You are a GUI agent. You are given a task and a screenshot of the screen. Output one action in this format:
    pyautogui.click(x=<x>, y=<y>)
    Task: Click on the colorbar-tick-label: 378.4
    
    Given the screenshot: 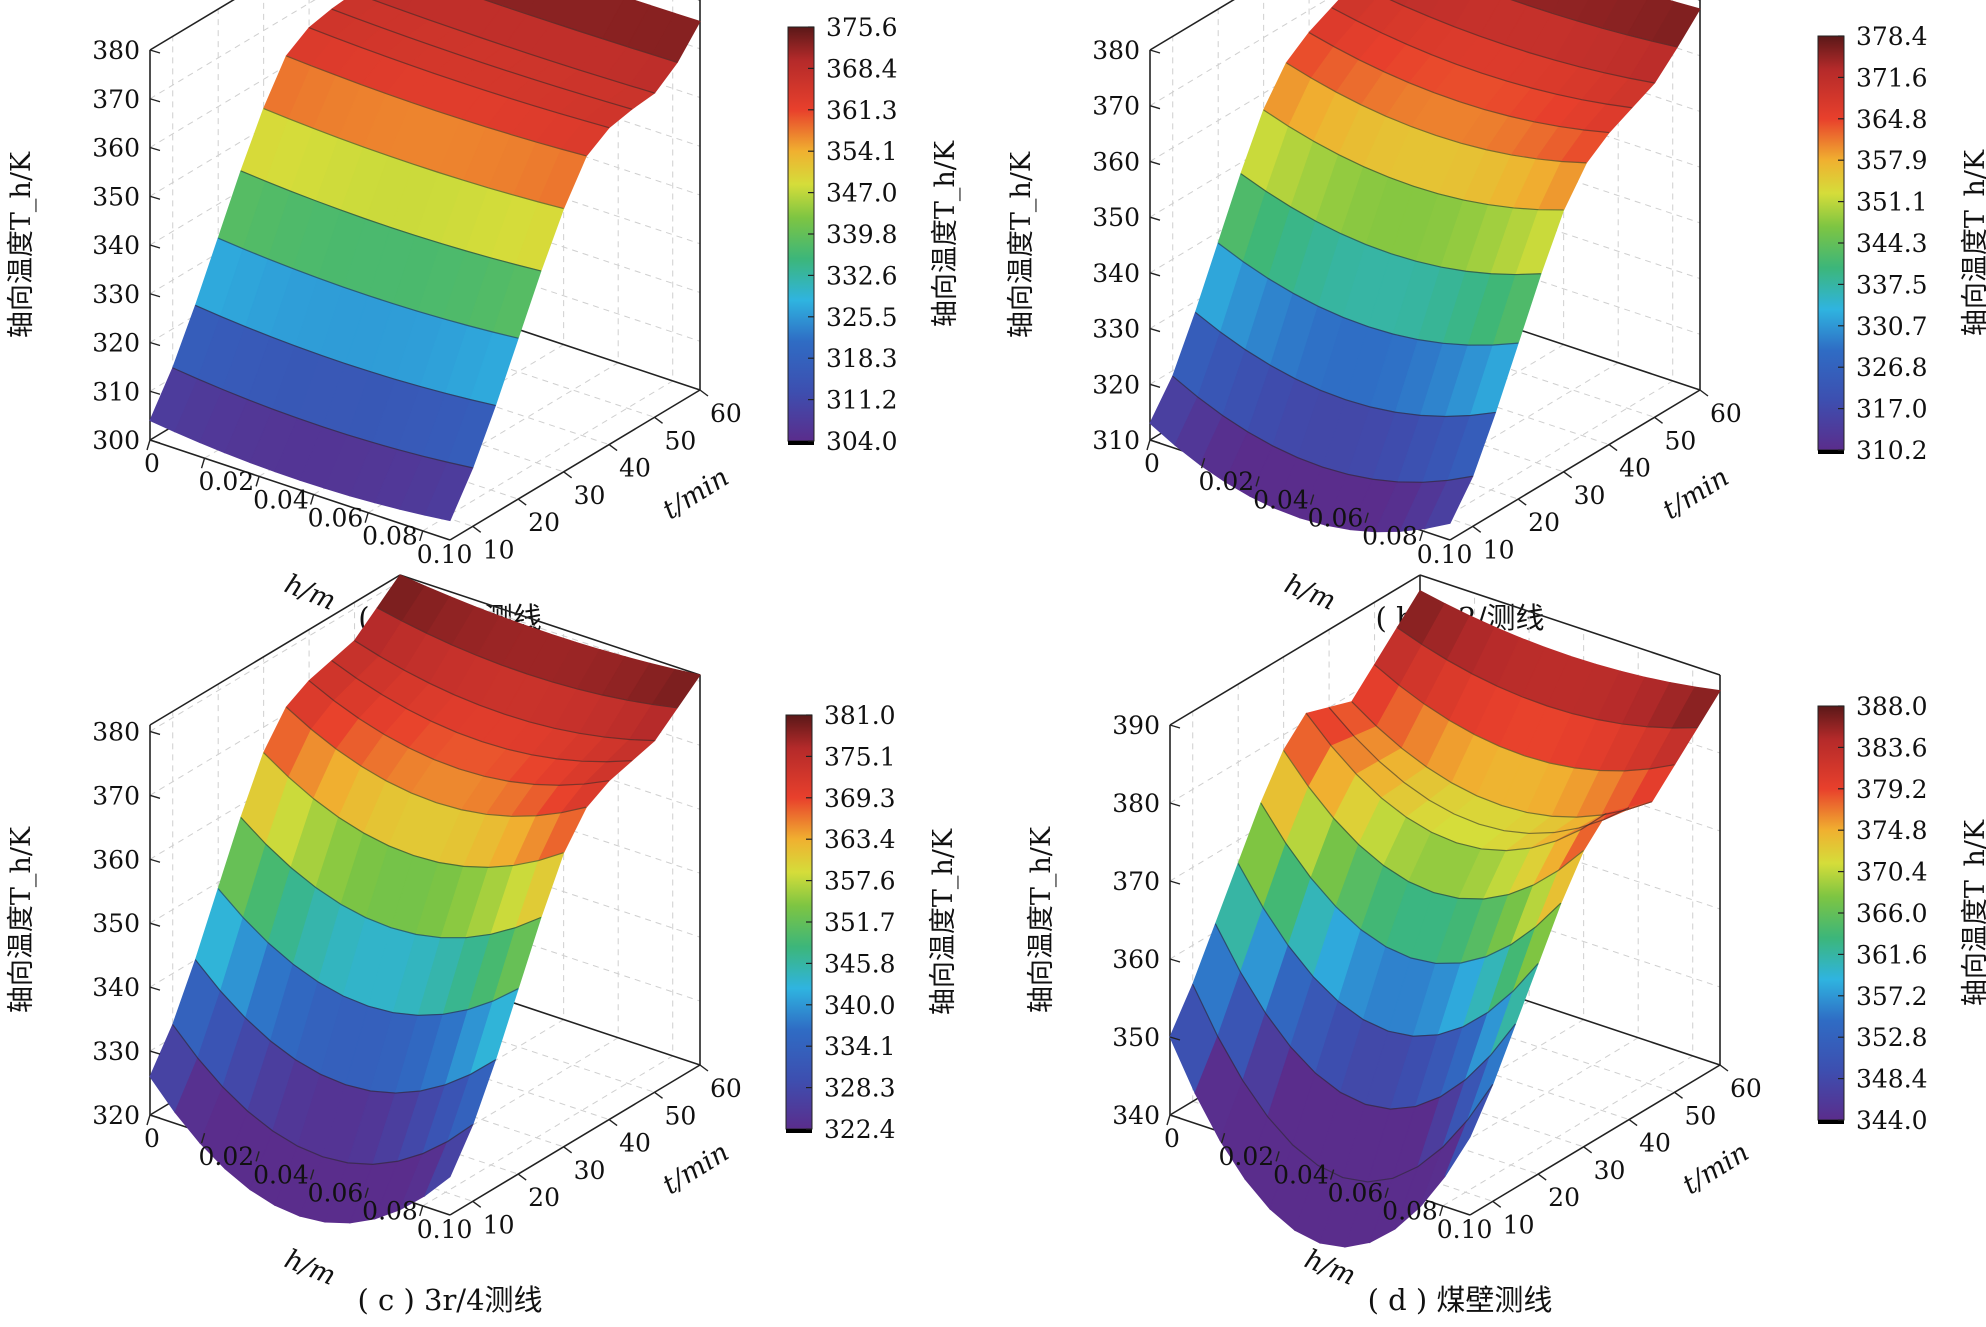 What is the action you would take?
    pyautogui.click(x=1892, y=36)
    